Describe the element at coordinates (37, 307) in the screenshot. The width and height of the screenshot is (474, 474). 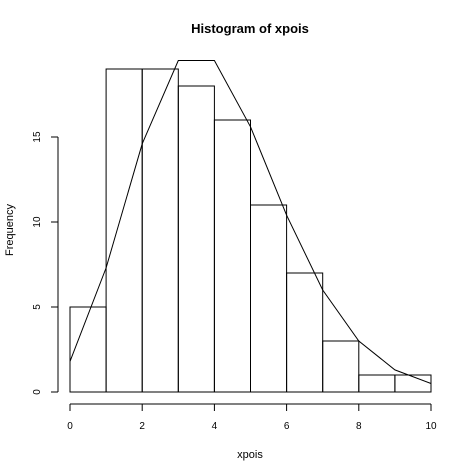
I see `y-tick-label: 5` at that location.